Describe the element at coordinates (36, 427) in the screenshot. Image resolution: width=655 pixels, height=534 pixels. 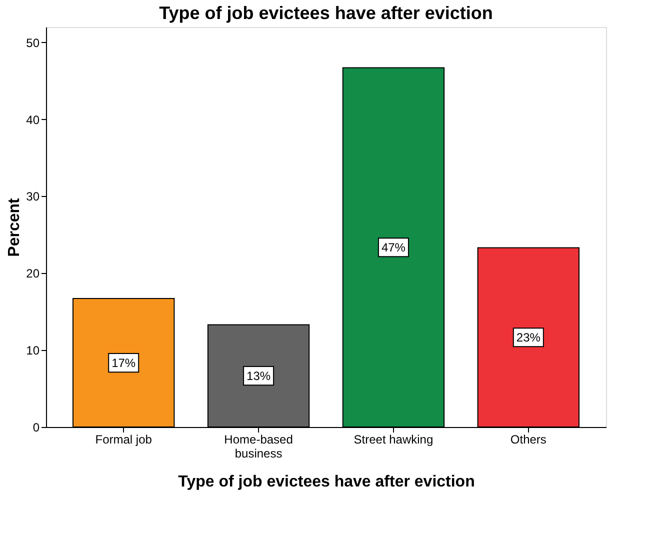
I see `y-tick-label: 0` at that location.